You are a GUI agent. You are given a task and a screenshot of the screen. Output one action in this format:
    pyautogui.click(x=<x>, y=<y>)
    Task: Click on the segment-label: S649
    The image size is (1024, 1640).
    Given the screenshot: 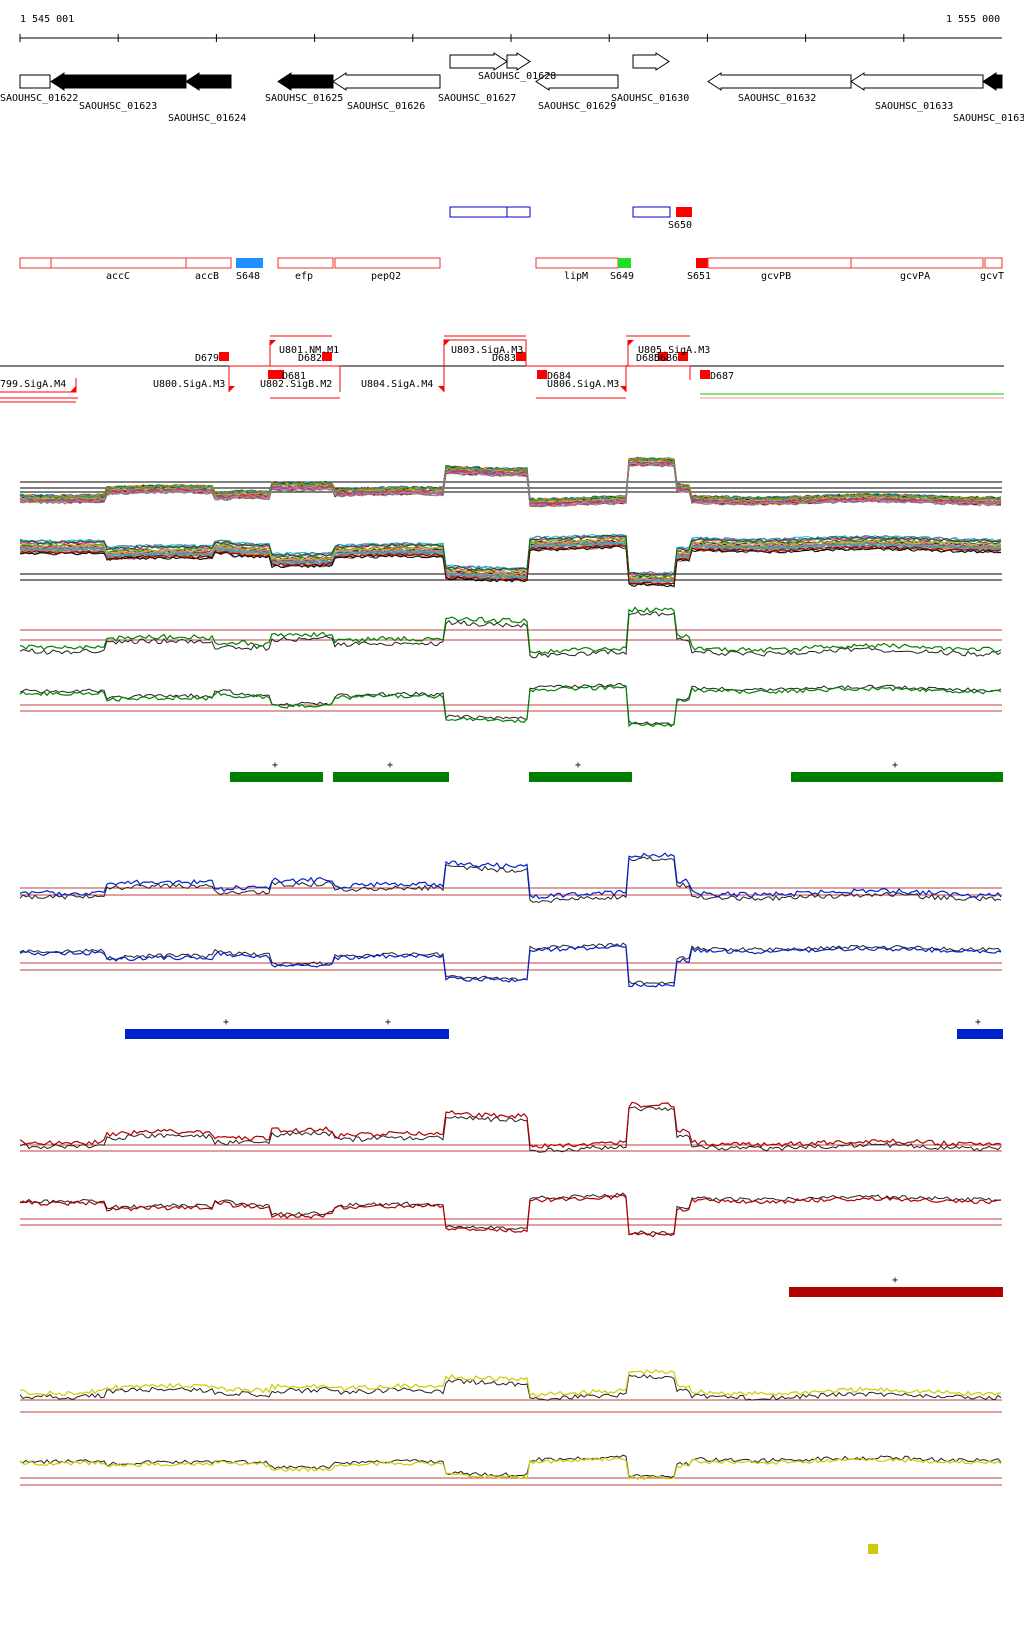 What is the action you would take?
    pyautogui.click(x=622, y=276)
    